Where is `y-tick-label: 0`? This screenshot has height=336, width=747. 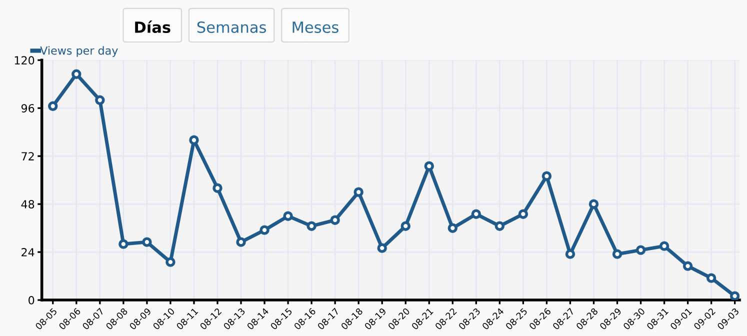 y-tick-label: 0 is located at coordinates (31, 300).